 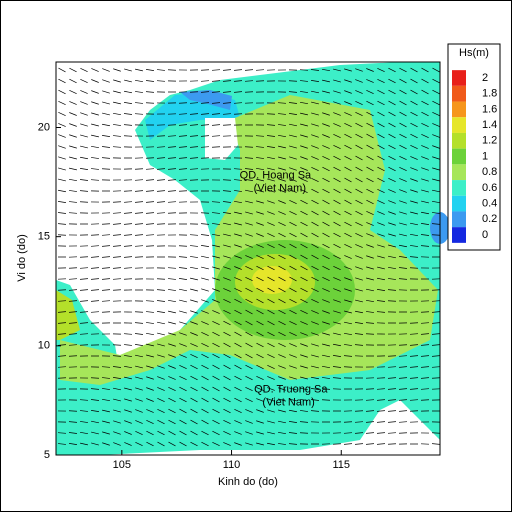 I want to click on colorbar-label: 0.4, so click(x=489, y=204).